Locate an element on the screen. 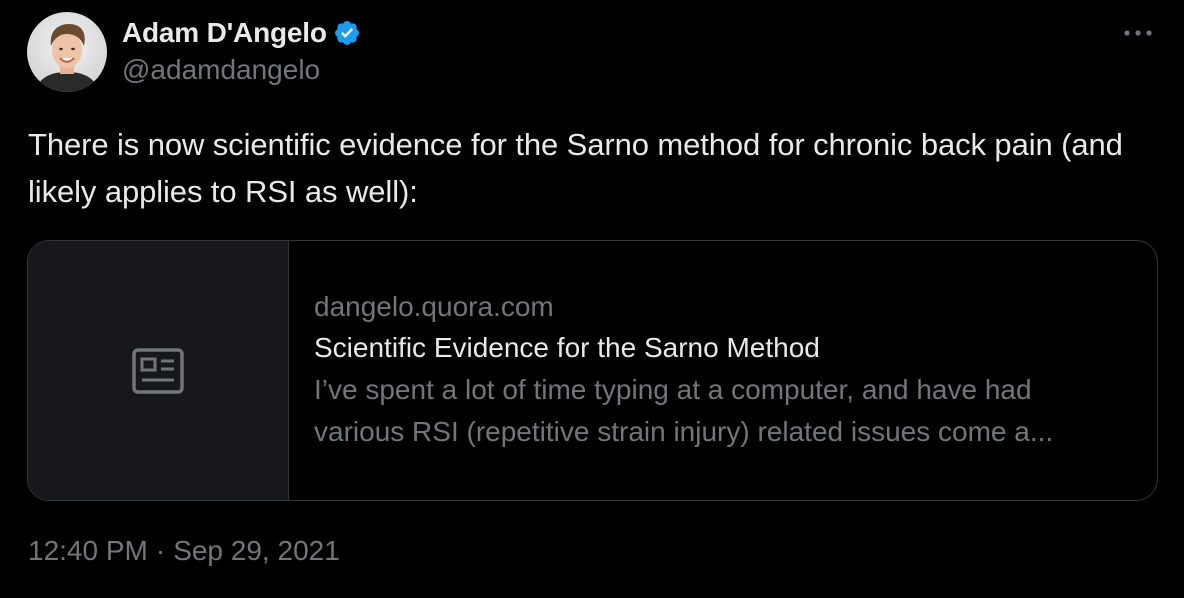 This screenshot has height=598, width=1184. author-name-row: Adam D'Angelo is located at coordinates (241, 33).